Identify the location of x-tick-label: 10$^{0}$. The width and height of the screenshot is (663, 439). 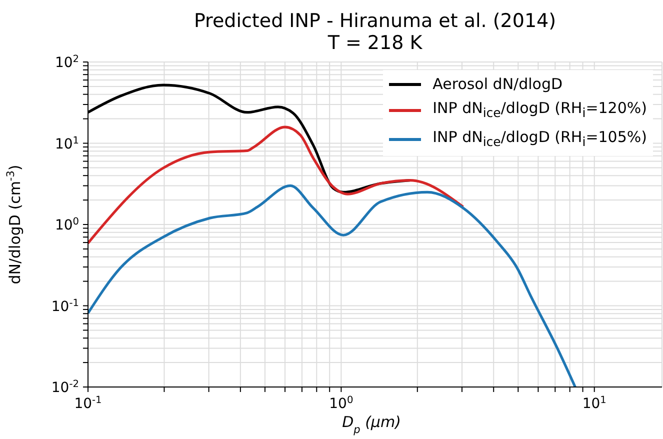
(341, 403).